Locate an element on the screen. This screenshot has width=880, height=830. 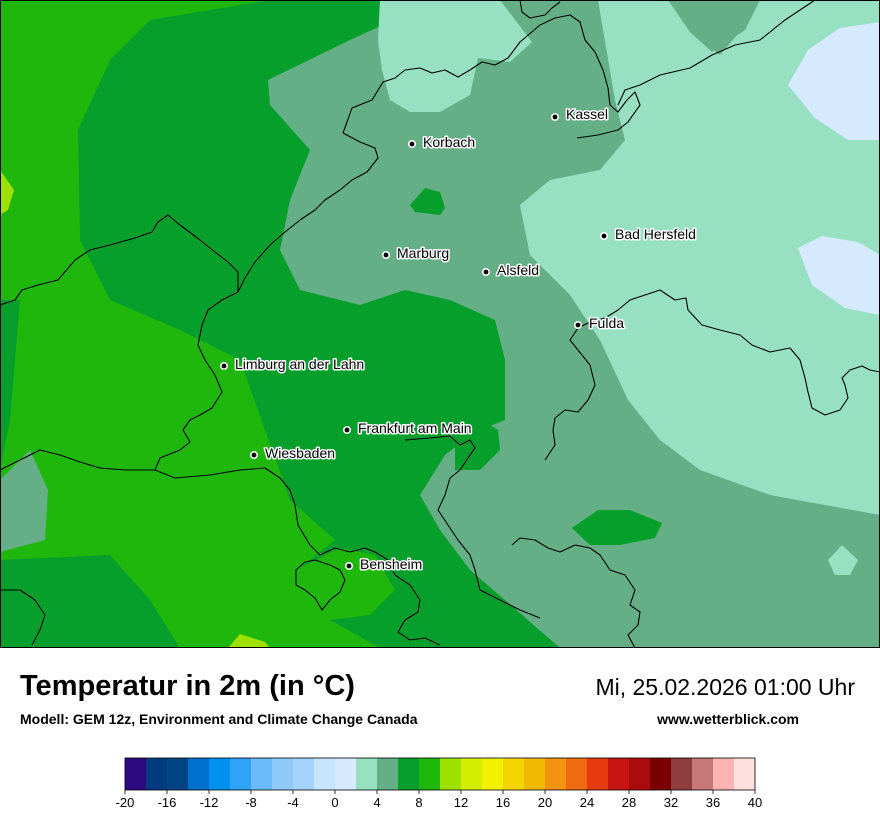
city-wiesbaden: Wiesbaden is located at coordinates (293, 453).